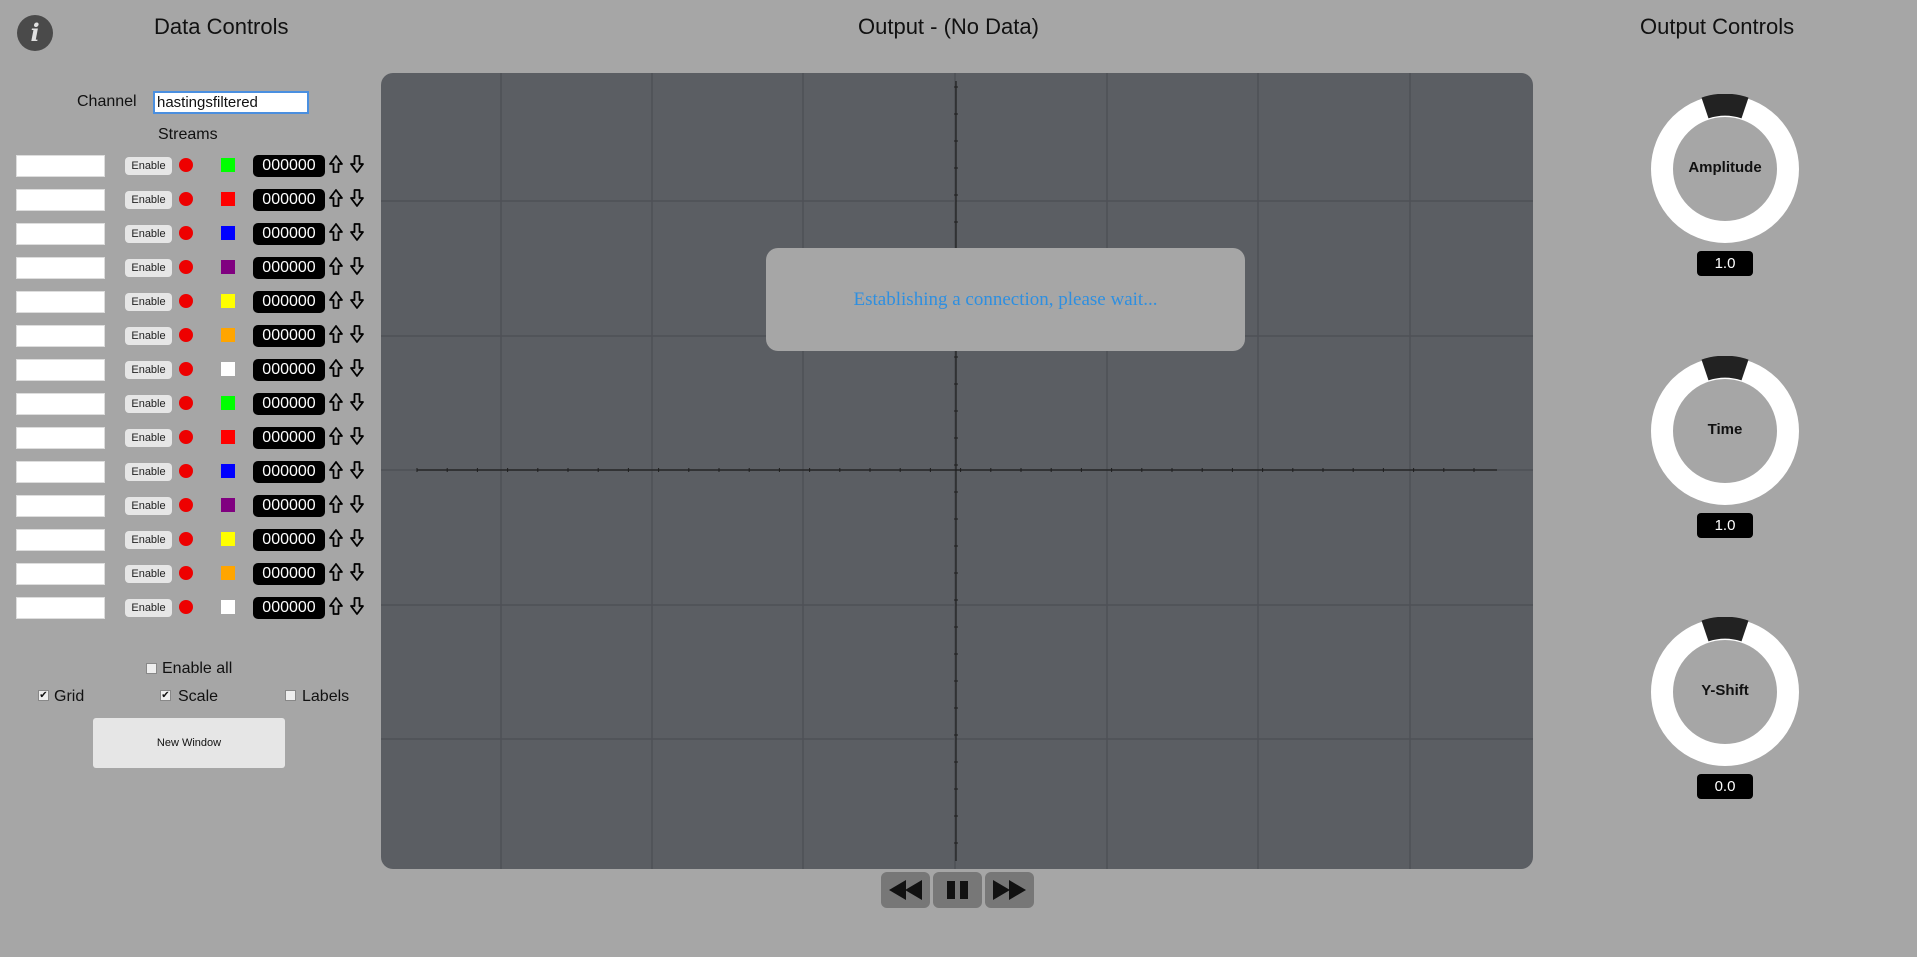 The image size is (1917, 957). What do you see at coordinates (35, 33) in the screenshot?
I see `info-icon: i` at bounding box center [35, 33].